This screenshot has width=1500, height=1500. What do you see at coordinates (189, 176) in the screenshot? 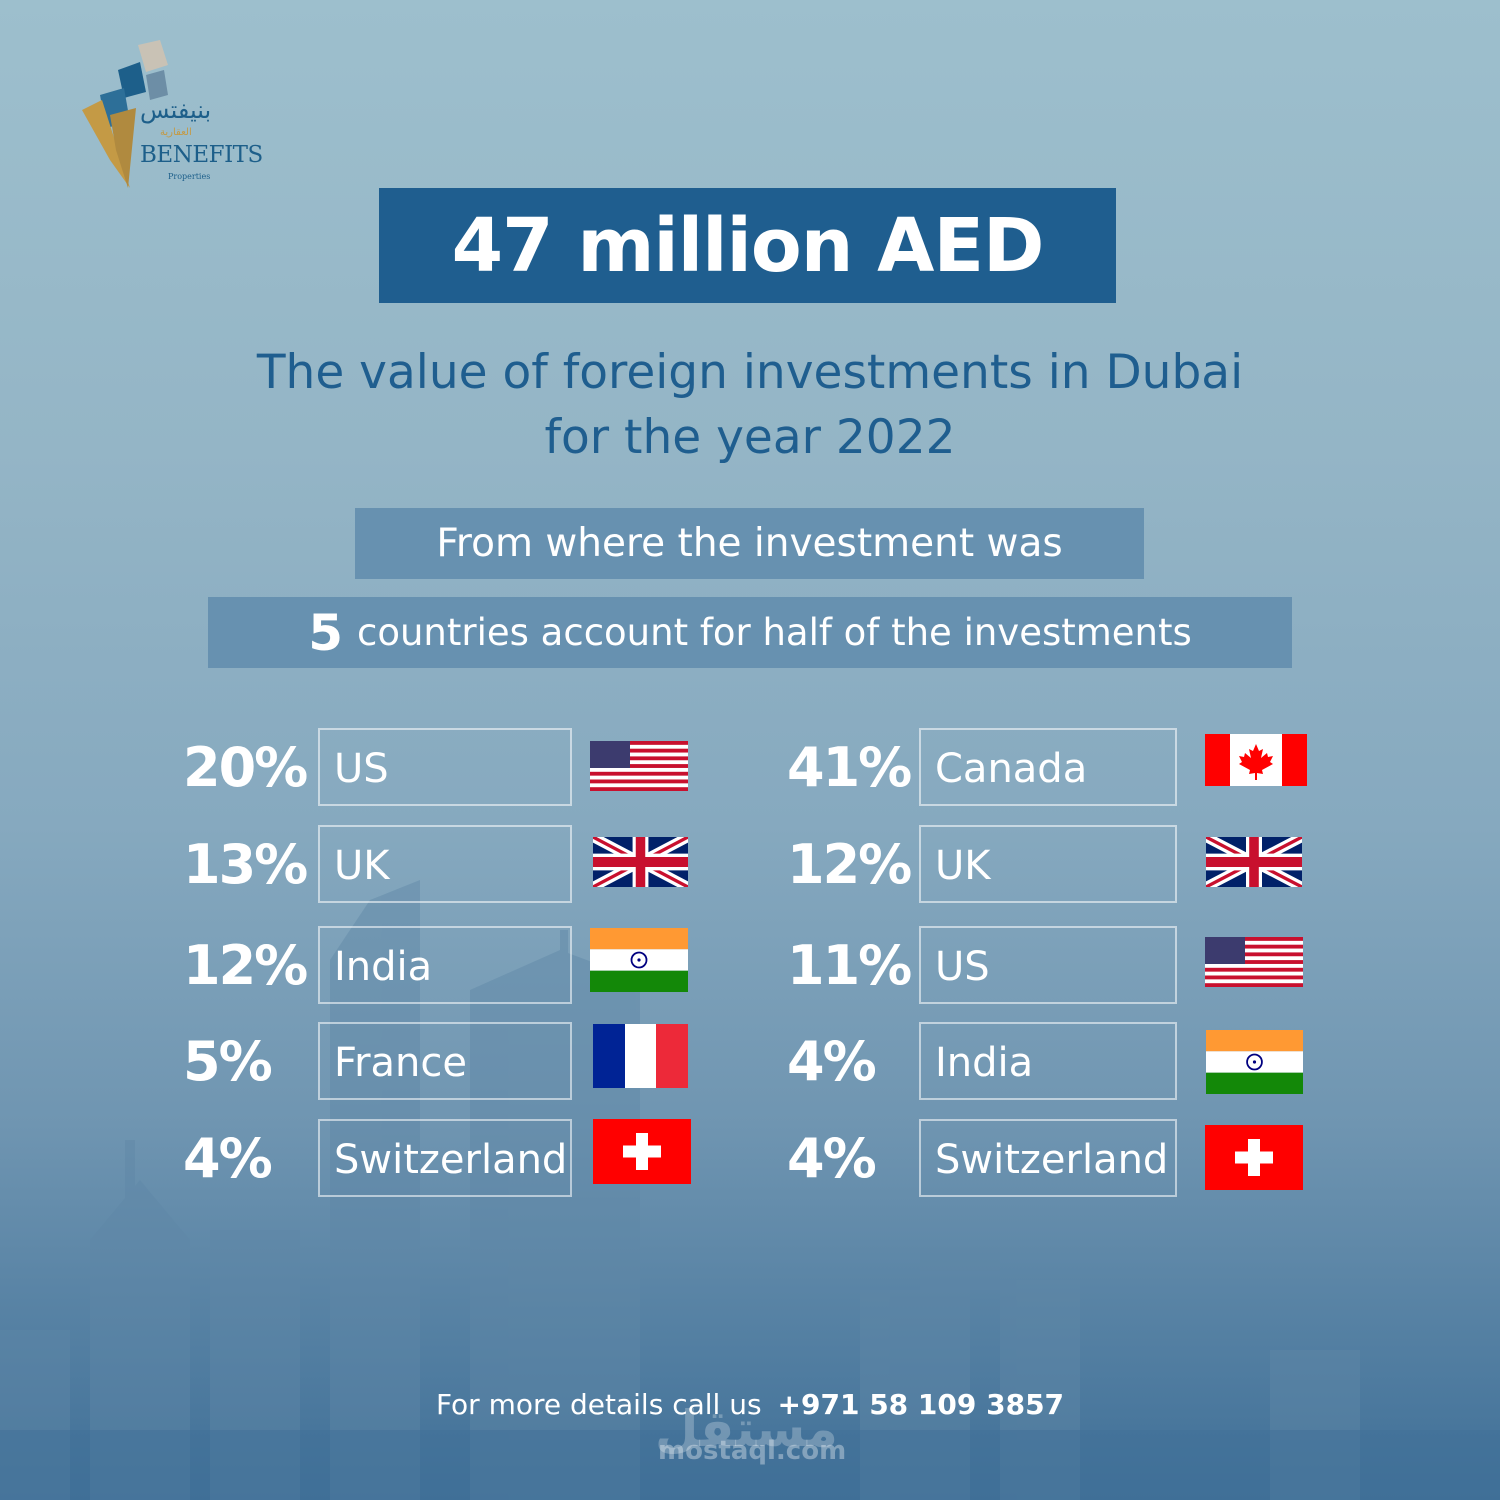
I see `brand-subname-english: Properties` at bounding box center [189, 176].